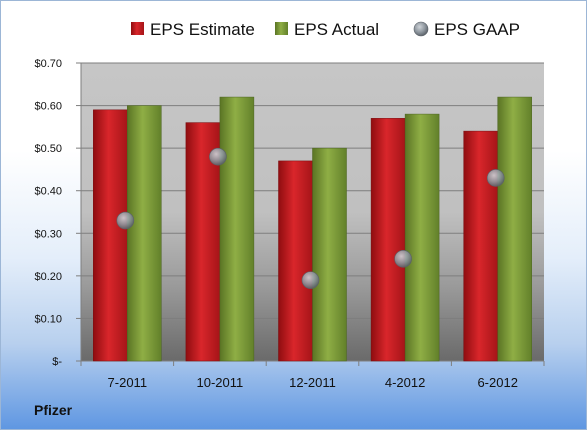 The image size is (587, 430). What do you see at coordinates (312, 382) in the screenshot?
I see `x-tick-label: 12-2011` at bounding box center [312, 382].